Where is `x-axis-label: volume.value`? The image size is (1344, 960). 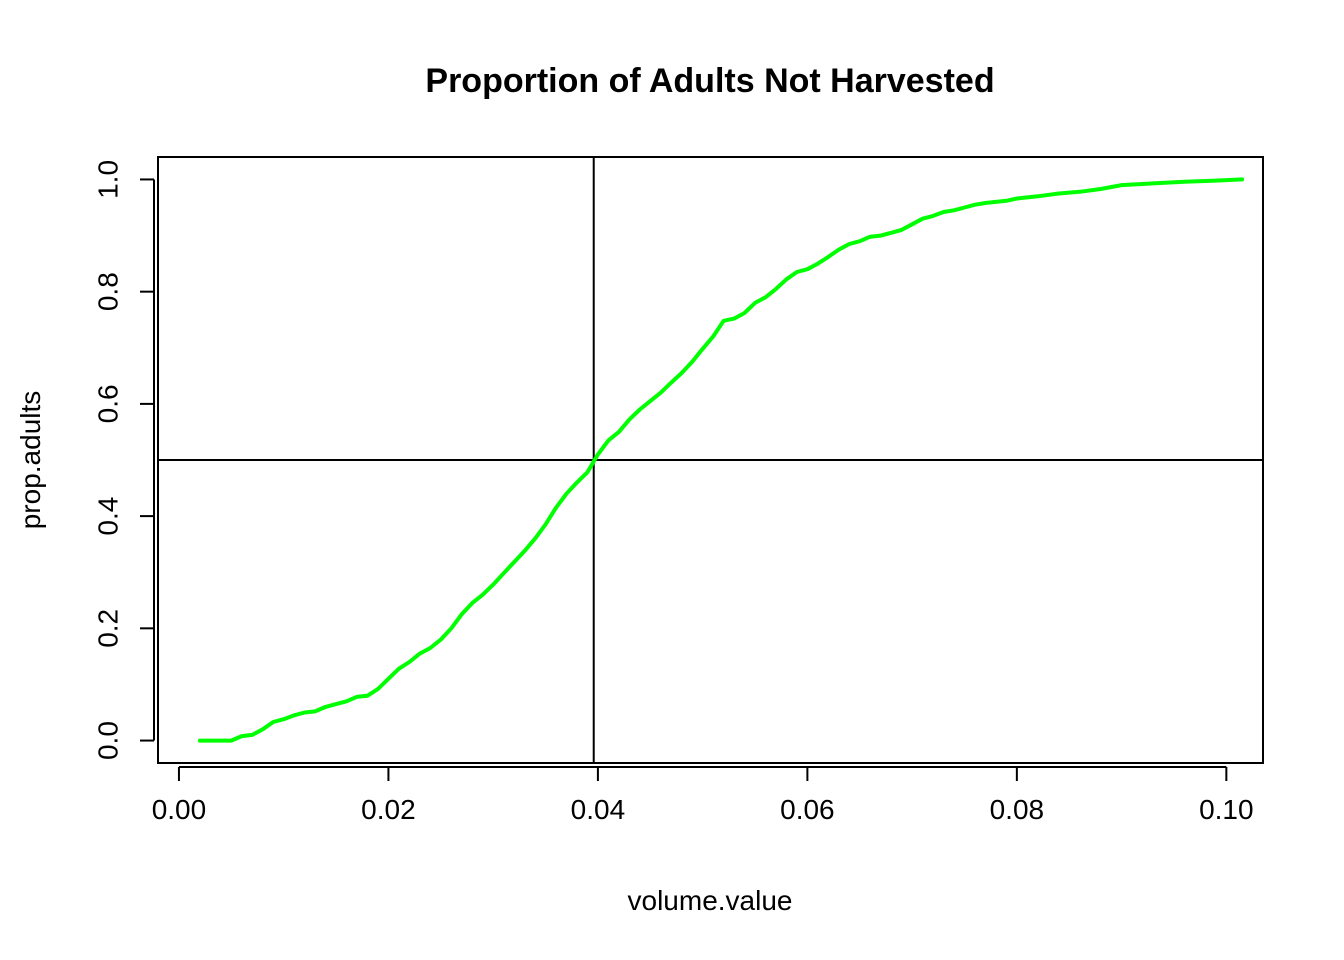
x-axis-label: volume.value is located at coordinates (710, 900).